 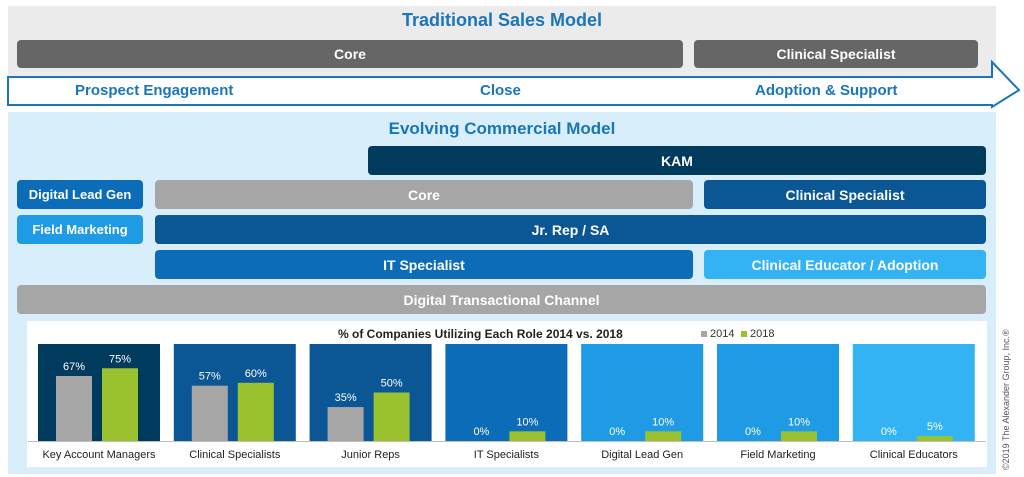 I want to click on copyright-notice: ©2019 The Alexander Group, Inc.®, so click(x=1006, y=399).